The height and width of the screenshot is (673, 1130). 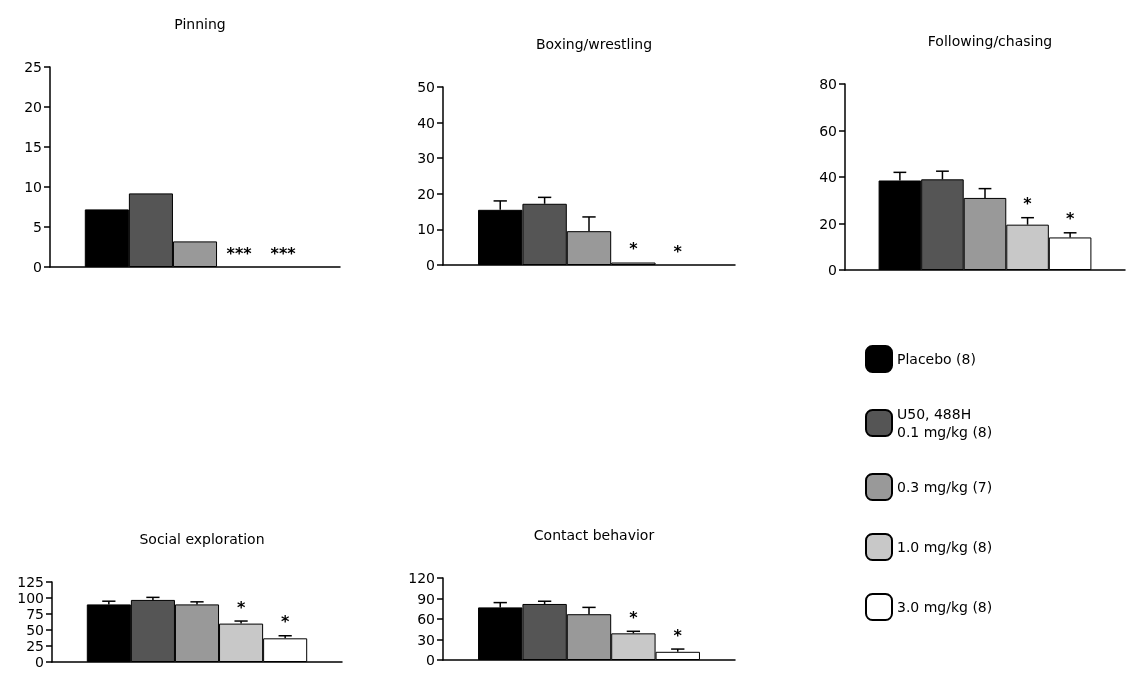 I want to click on y-tick-label: 75, so click(x=35, y=614).